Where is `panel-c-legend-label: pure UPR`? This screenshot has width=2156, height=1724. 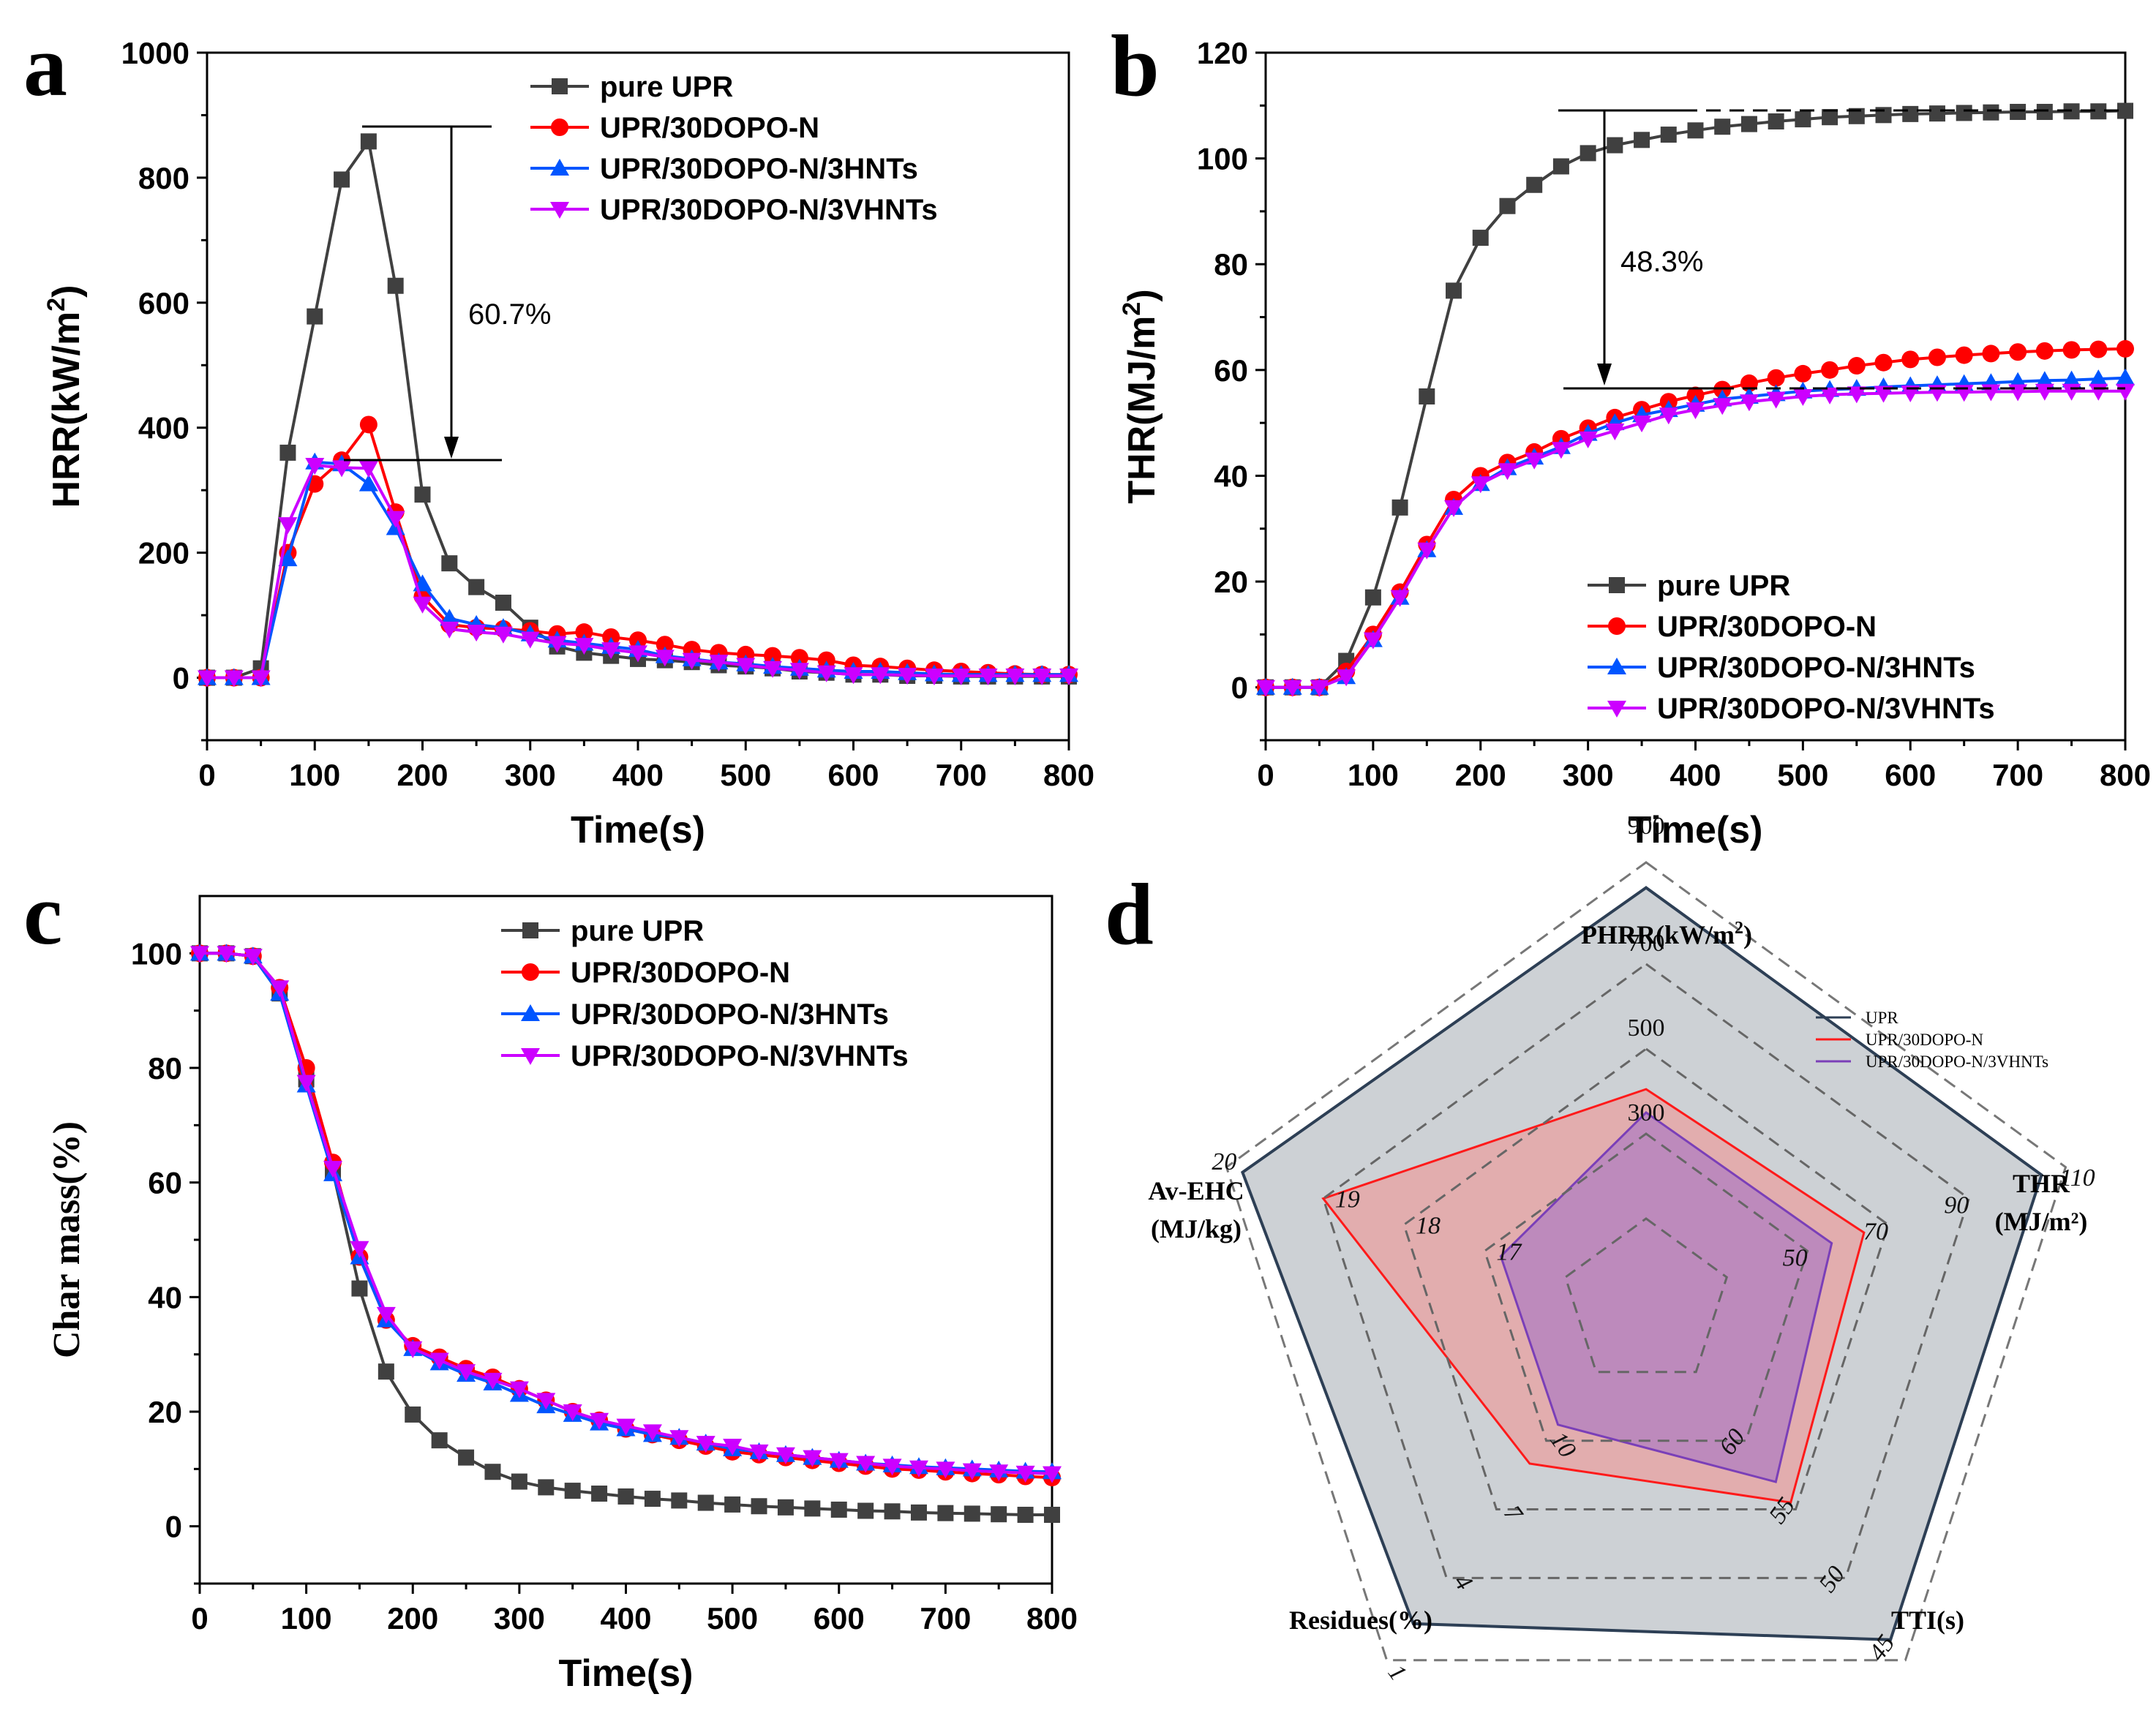 panel-c-legend-label: pure UPR is located at coordinates (637, 931).